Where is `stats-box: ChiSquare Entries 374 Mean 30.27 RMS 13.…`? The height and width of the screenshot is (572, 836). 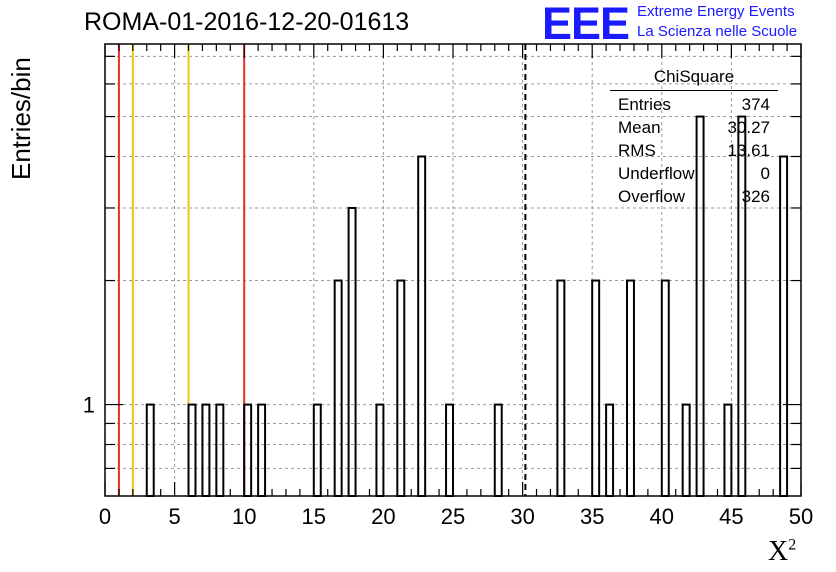
stats-box: ChiSquare Entries 374 Mean 30.27 RMS 13.… is located at coordinates (694, 137).